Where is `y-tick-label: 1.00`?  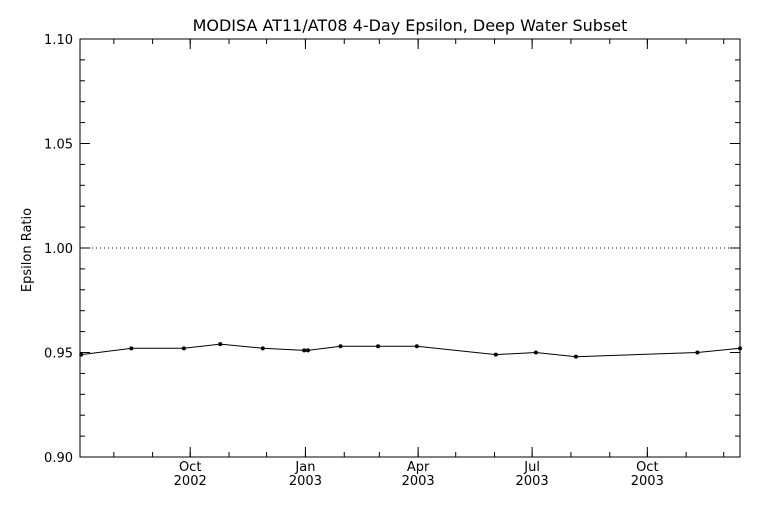
y-tick-label: 1.00 is located at coordinates (58, 249).